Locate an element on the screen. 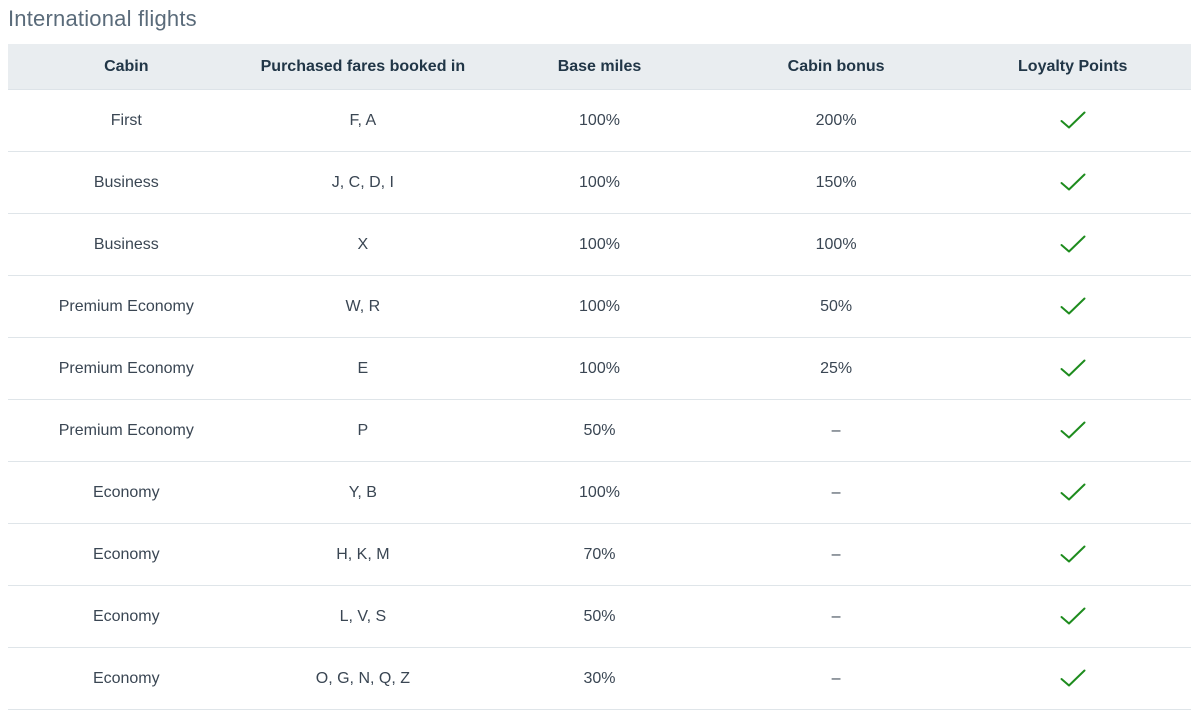 This screenshot has height=723, width=1200. table-row: Premium Economy P 50% – is located at coordinates (599, 431).